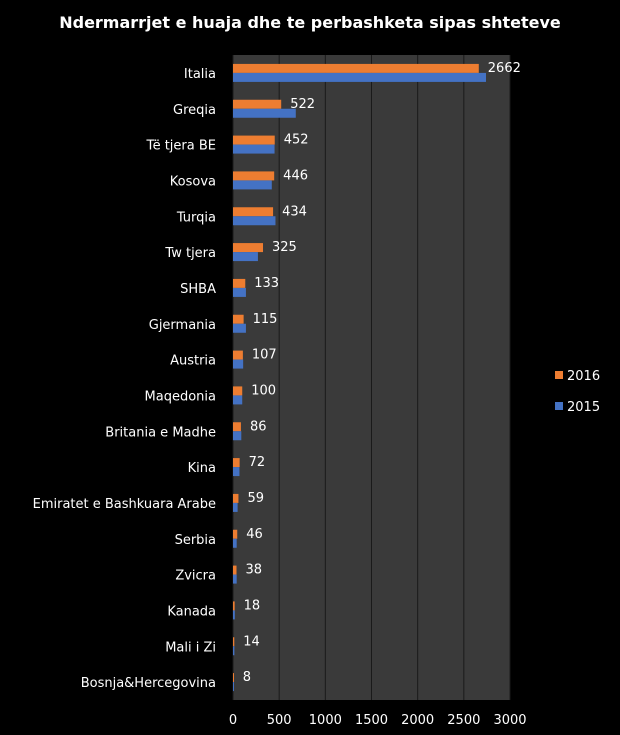 The width and height of the screenshot is (620, 735). Describe the element at coordinates (195, 576) in the screenshot. I see `category-label: Zvicra` at that location.